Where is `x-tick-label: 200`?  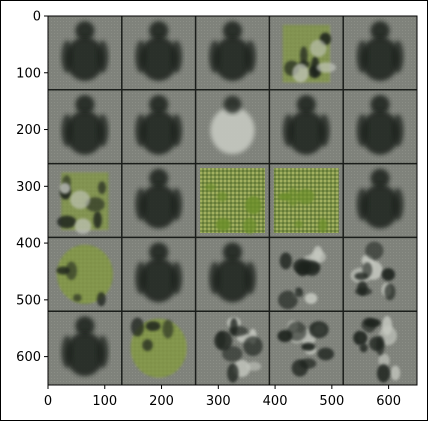
x-tick-label: 200 is located at coordinates (161, 401).